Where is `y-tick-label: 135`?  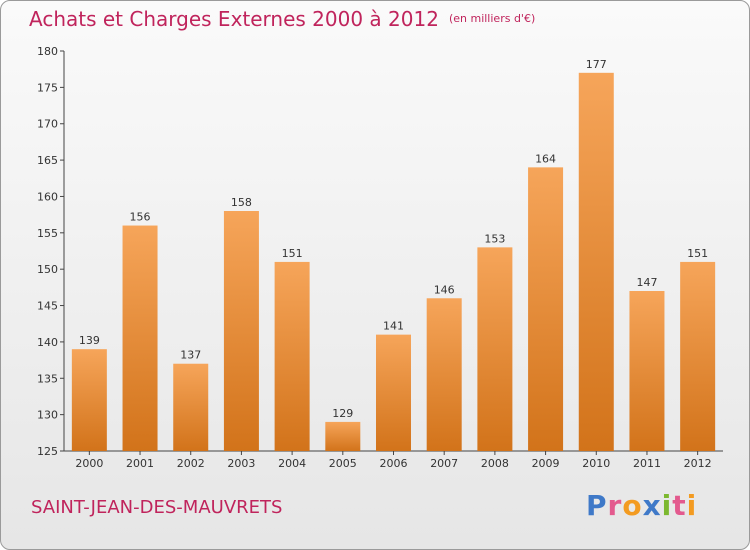
y-tick-label: 135 is located at coordinates (47, 378).